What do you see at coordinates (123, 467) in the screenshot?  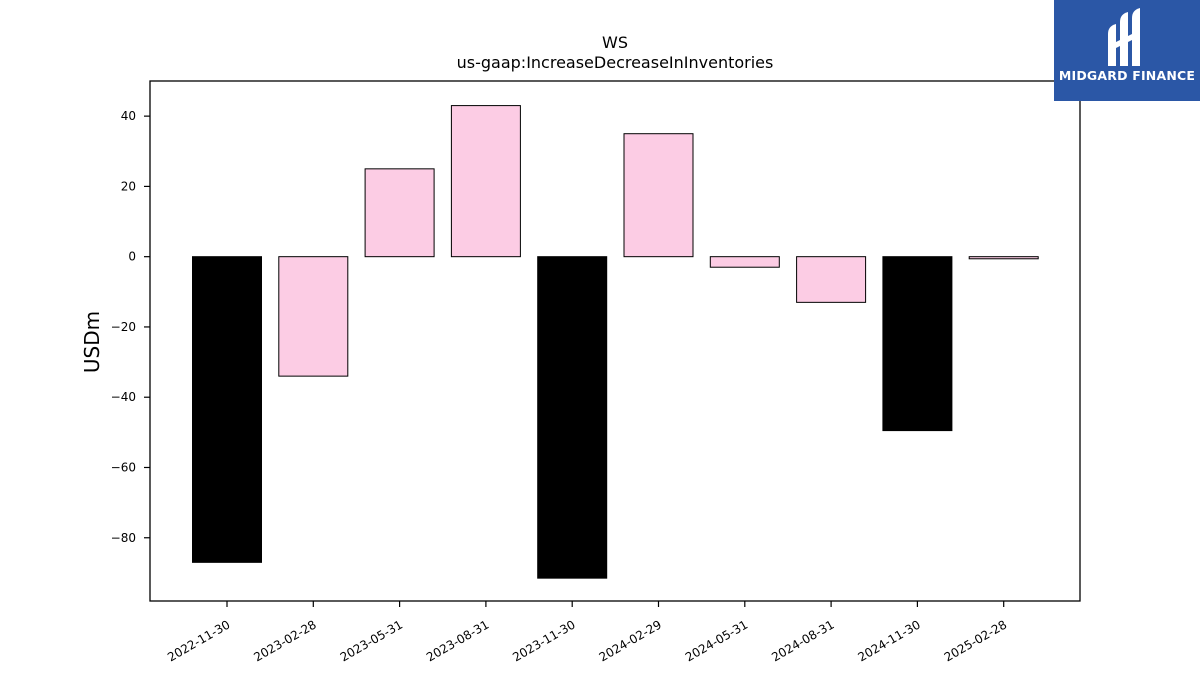 I see `y-tick-label: −60` at bounding box center [123, 467].